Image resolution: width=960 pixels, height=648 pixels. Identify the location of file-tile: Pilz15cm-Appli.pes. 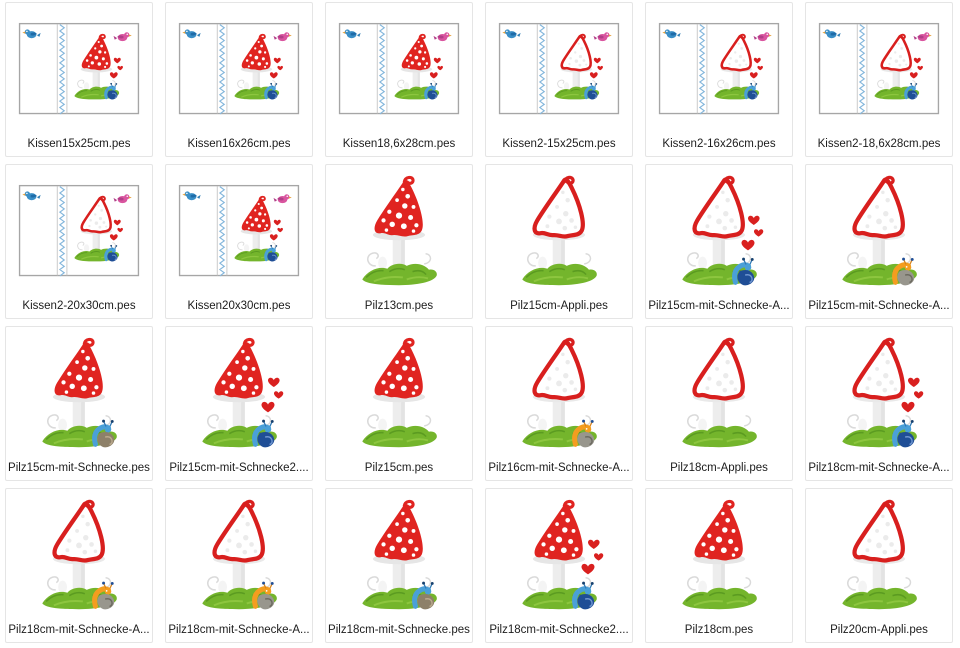
(559, 241).